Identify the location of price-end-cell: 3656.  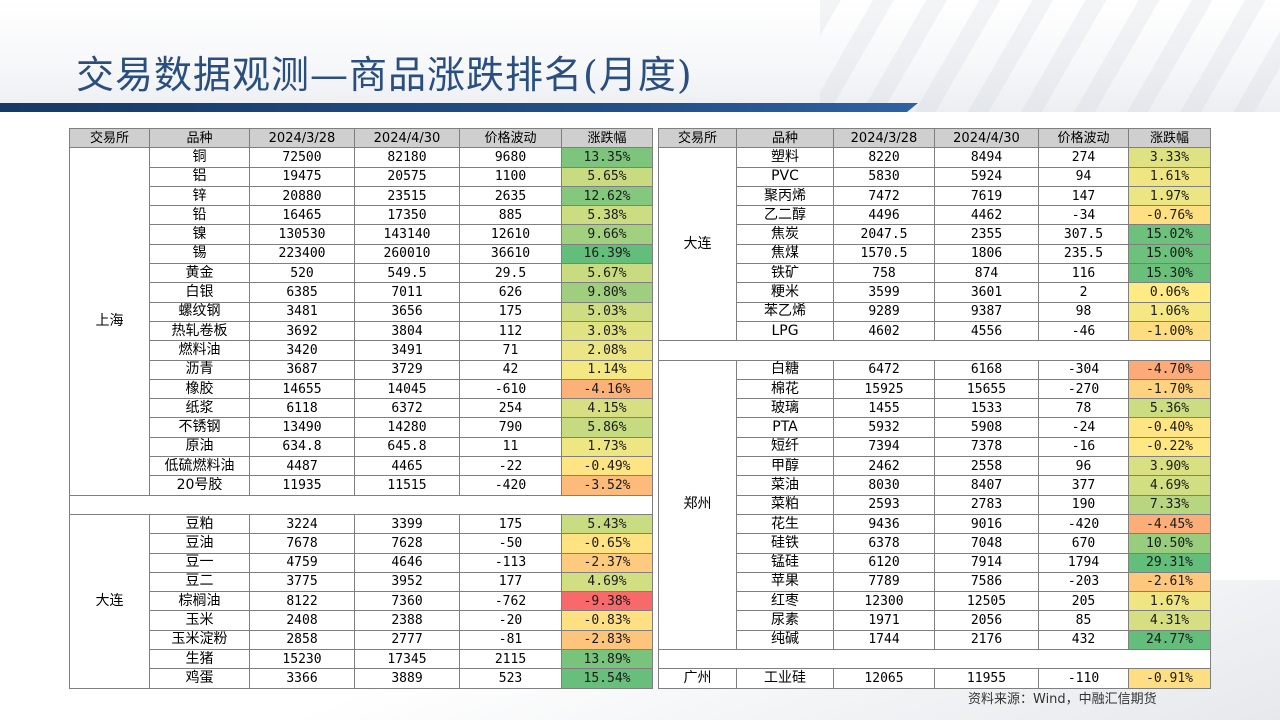
(407, 311).